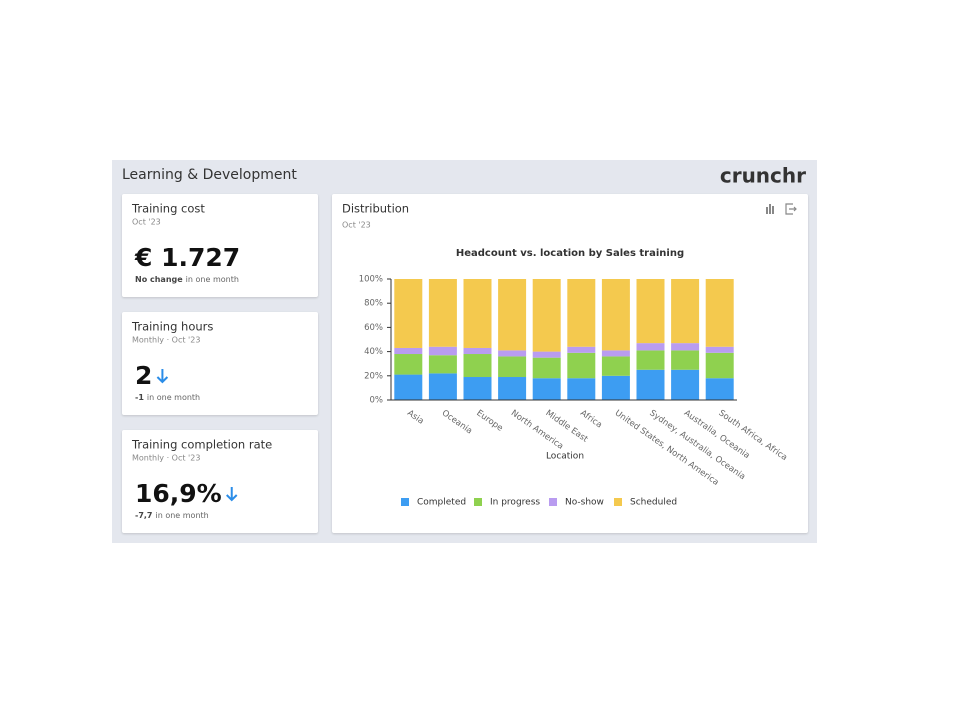 The height and width of the screenshot is (704, 960). What do you see at coordinates (139, 397) in the screenshot?
I see `change-value: -1` at bounding box center [139, 397].